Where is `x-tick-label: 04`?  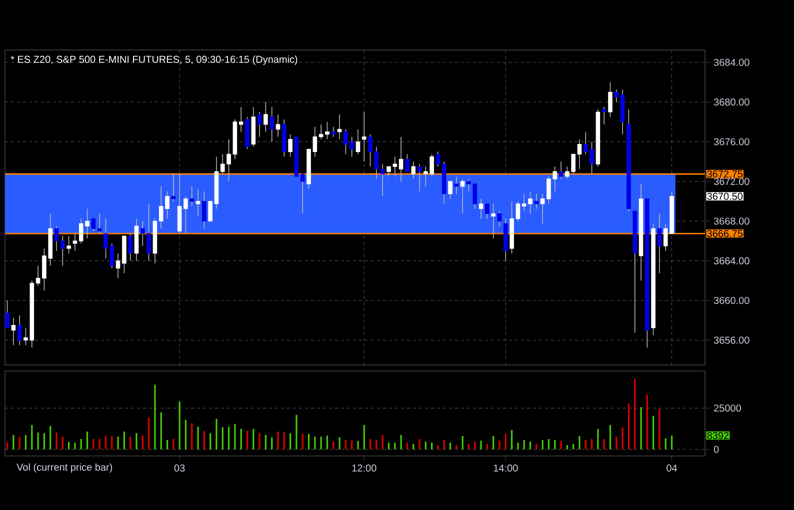 x-tick-label: 04 is located at coordinates (672, 468).